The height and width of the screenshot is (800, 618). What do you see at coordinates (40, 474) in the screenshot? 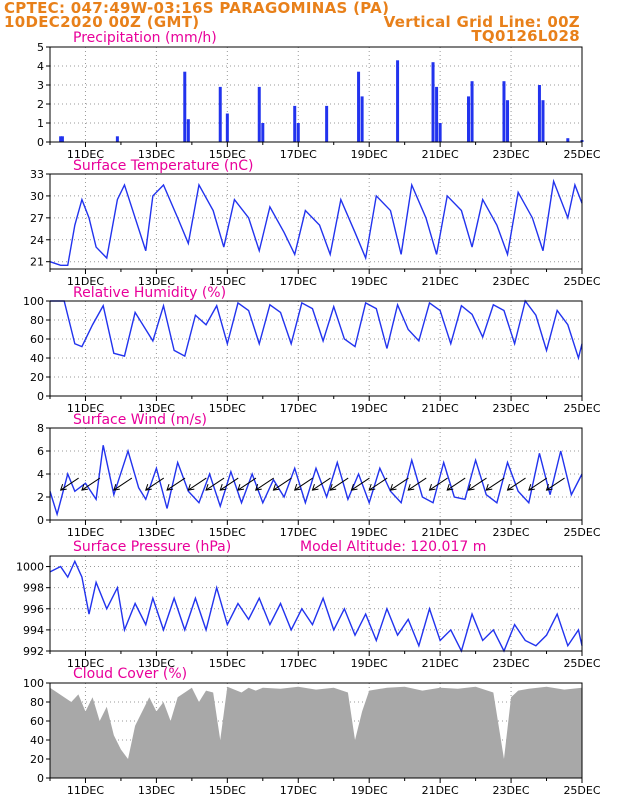
I see `wind-ytick-label: 4` at bounding box center [40, 474].